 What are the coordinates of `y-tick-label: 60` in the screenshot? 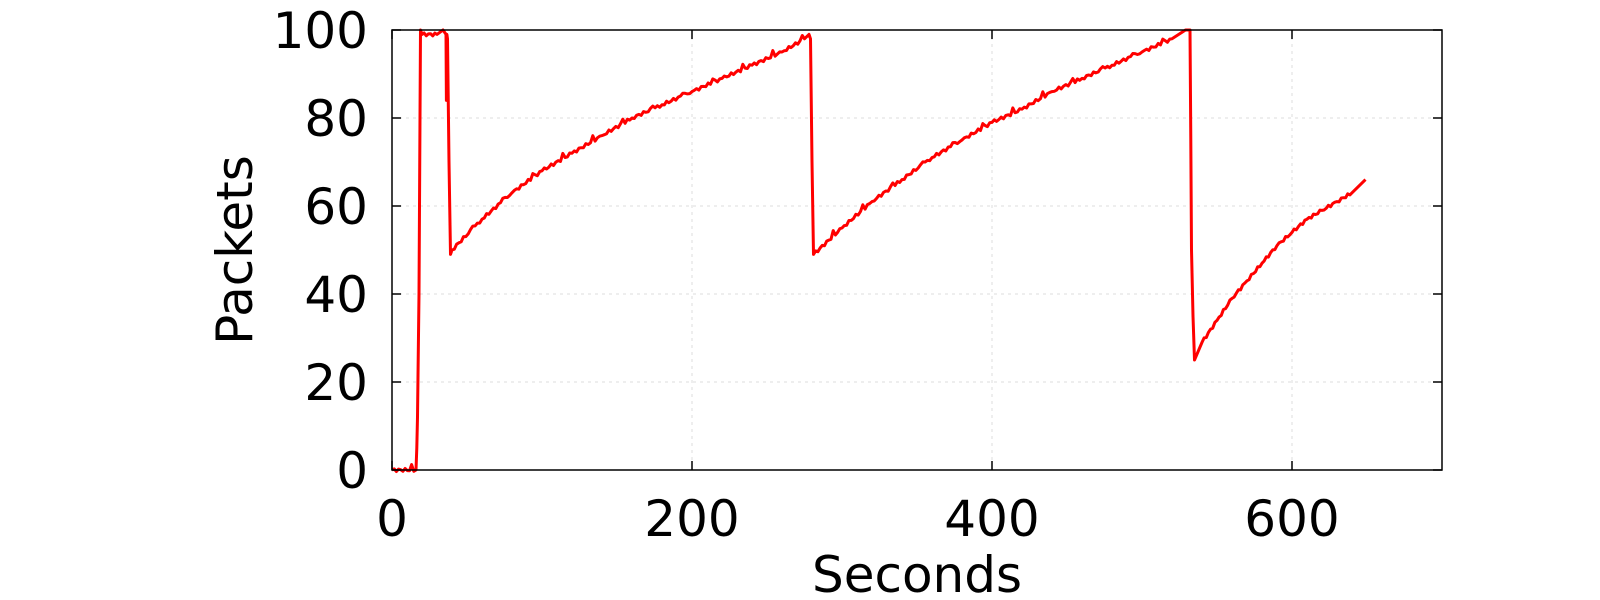 It's located at (336, 207).